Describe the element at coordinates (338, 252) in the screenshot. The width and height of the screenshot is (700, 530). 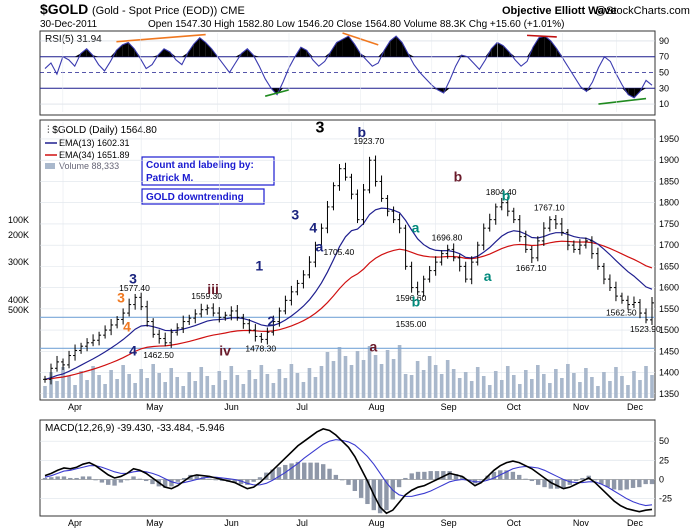
I see `price-label: 1705.40` at that location.